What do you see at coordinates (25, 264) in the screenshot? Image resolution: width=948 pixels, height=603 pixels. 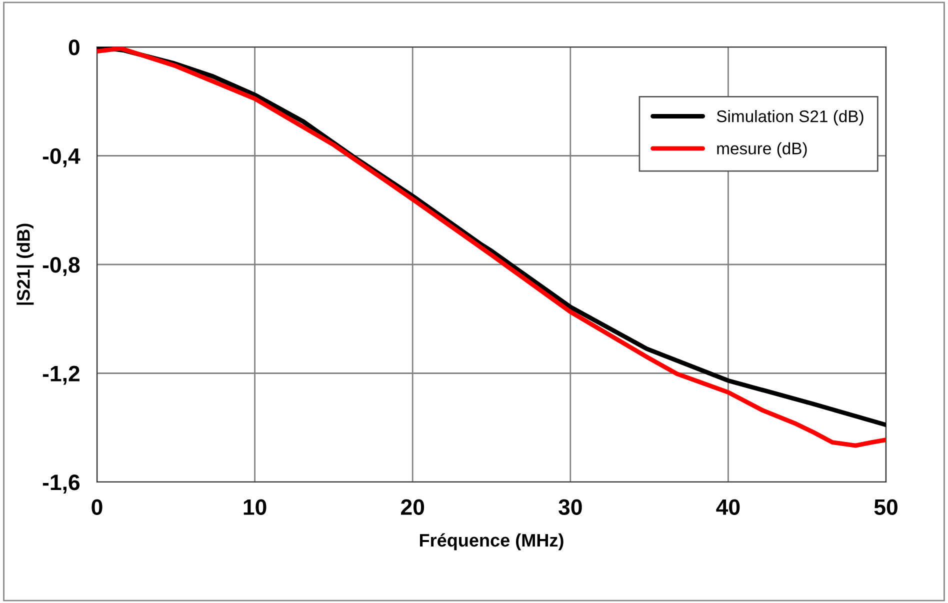 I see `y-axis-title: |S21| (dB)` at bounding box center [25, 264].